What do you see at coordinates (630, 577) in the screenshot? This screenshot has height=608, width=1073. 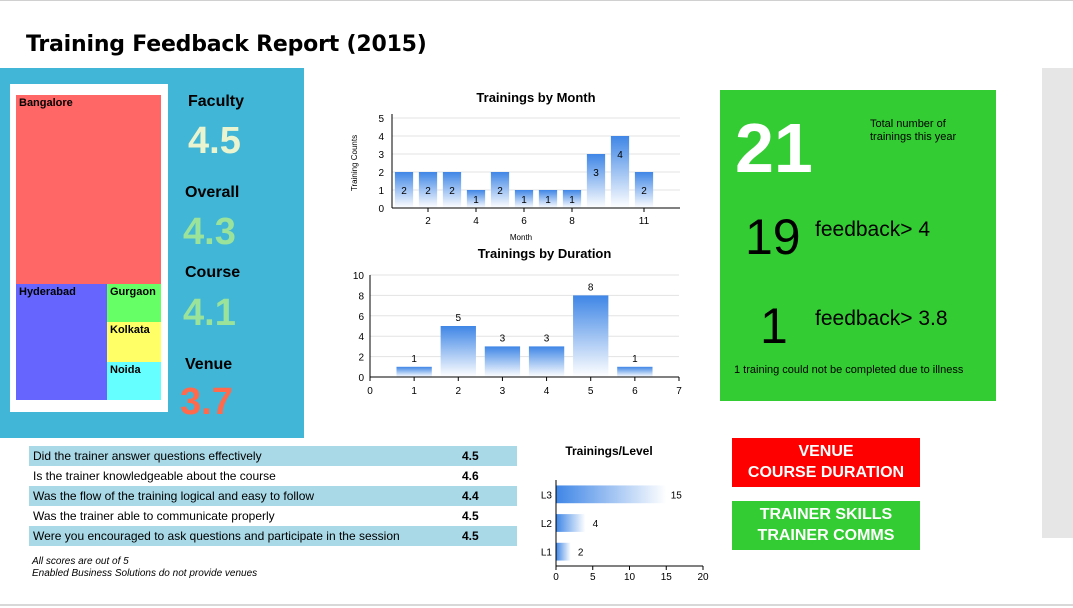 I see `x-tick-label: 10` at bounding box center [630, 577].